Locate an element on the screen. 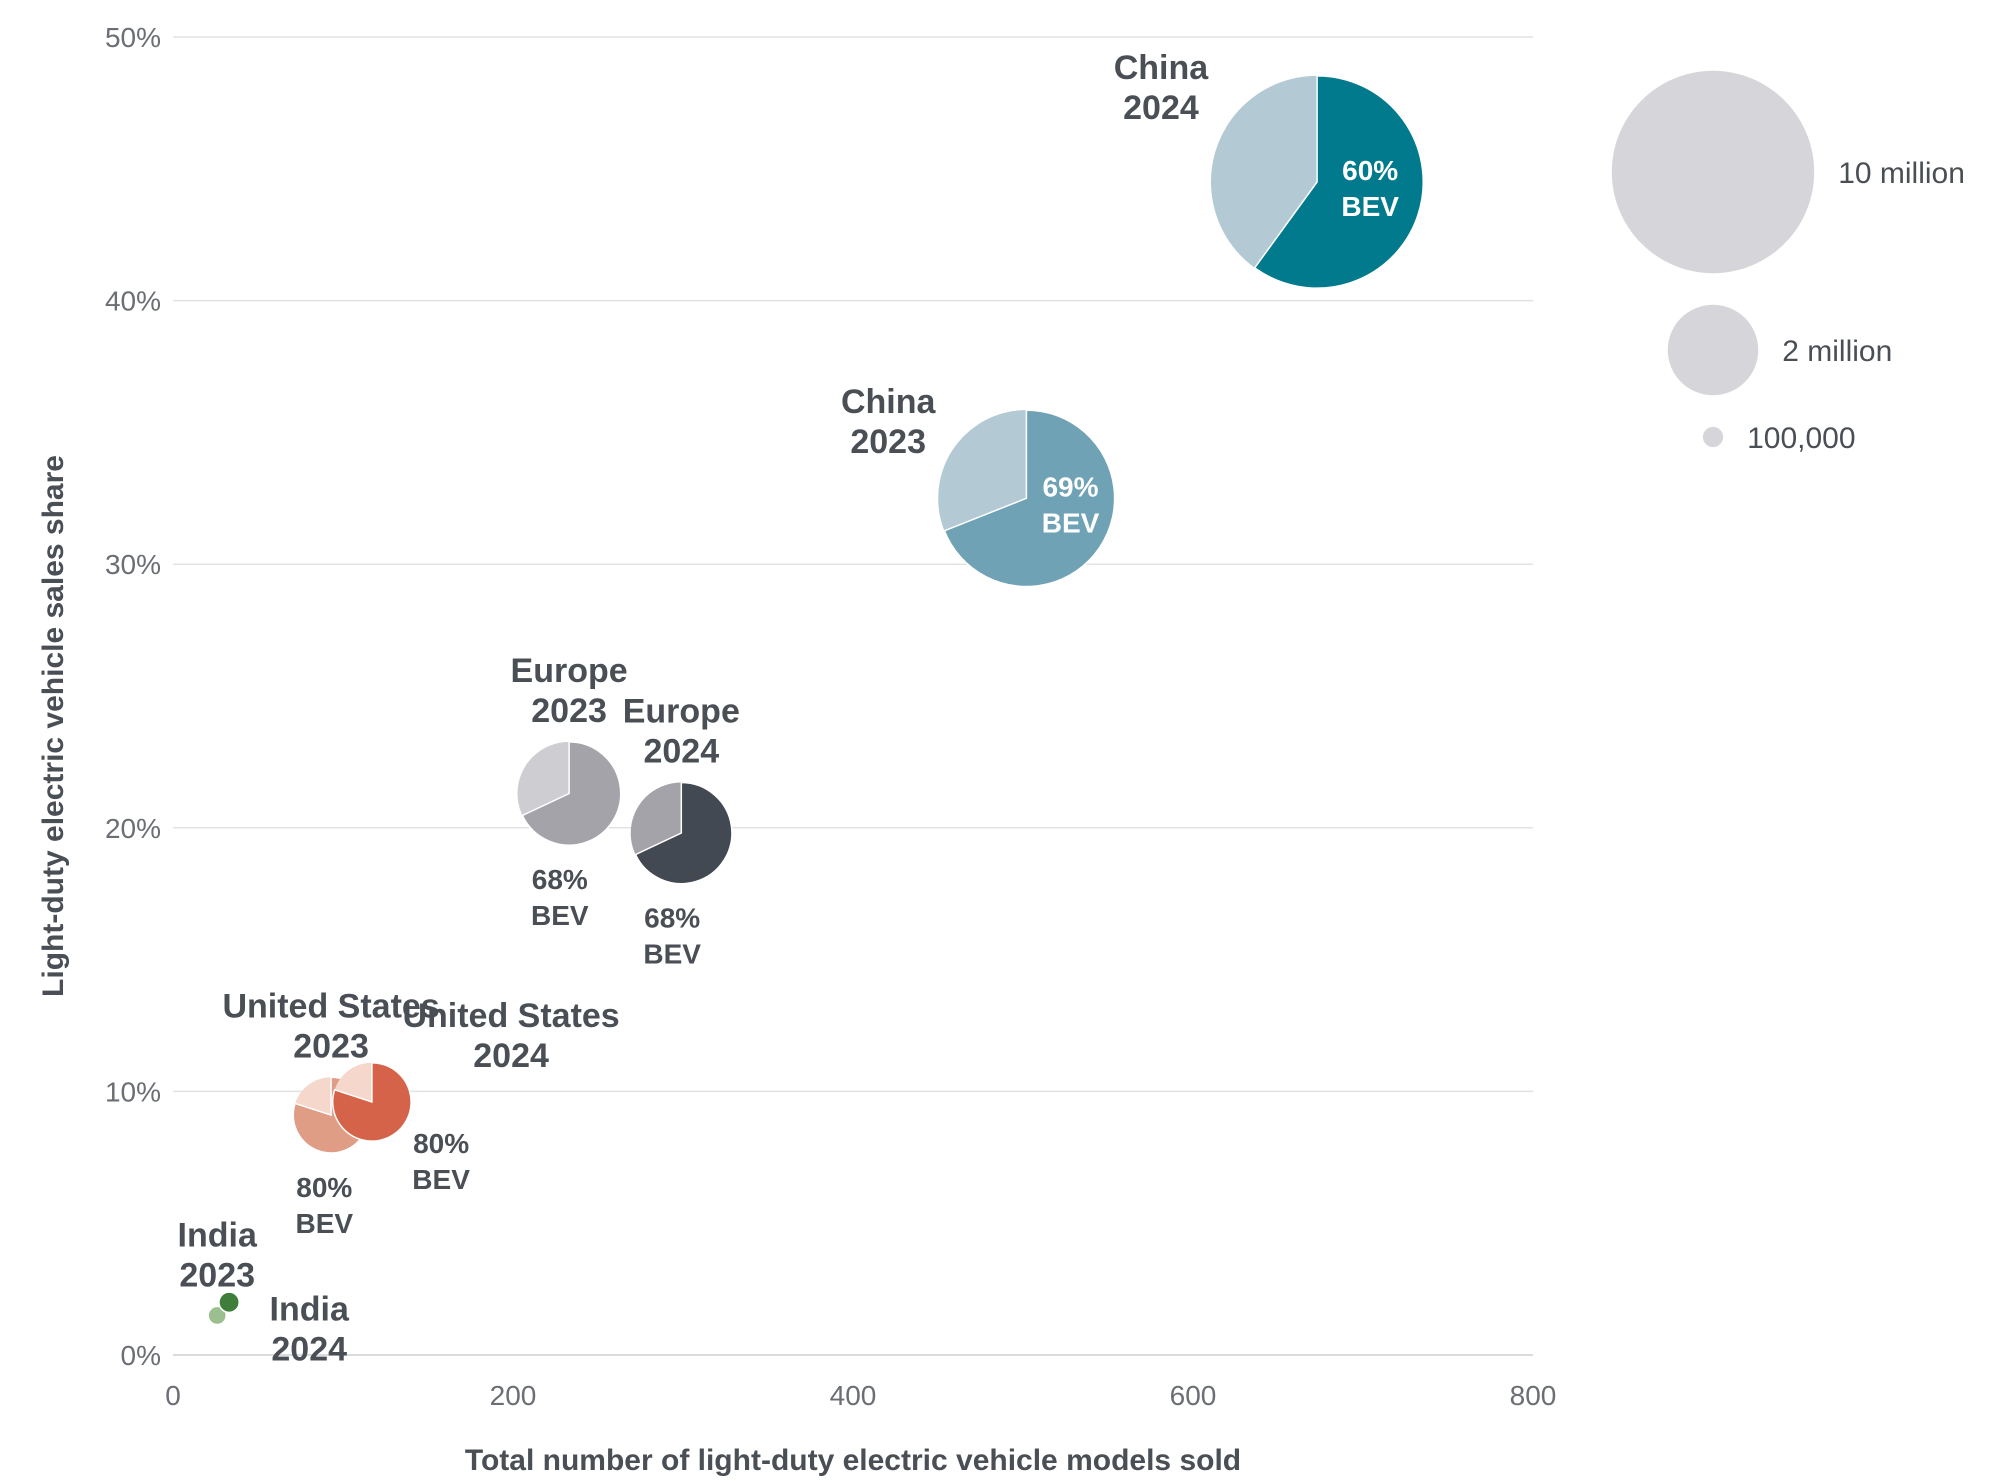 The width and height of the screenshot is (2000, 1481). x-tick-label: 200 is located at coordinates (513, 1395).